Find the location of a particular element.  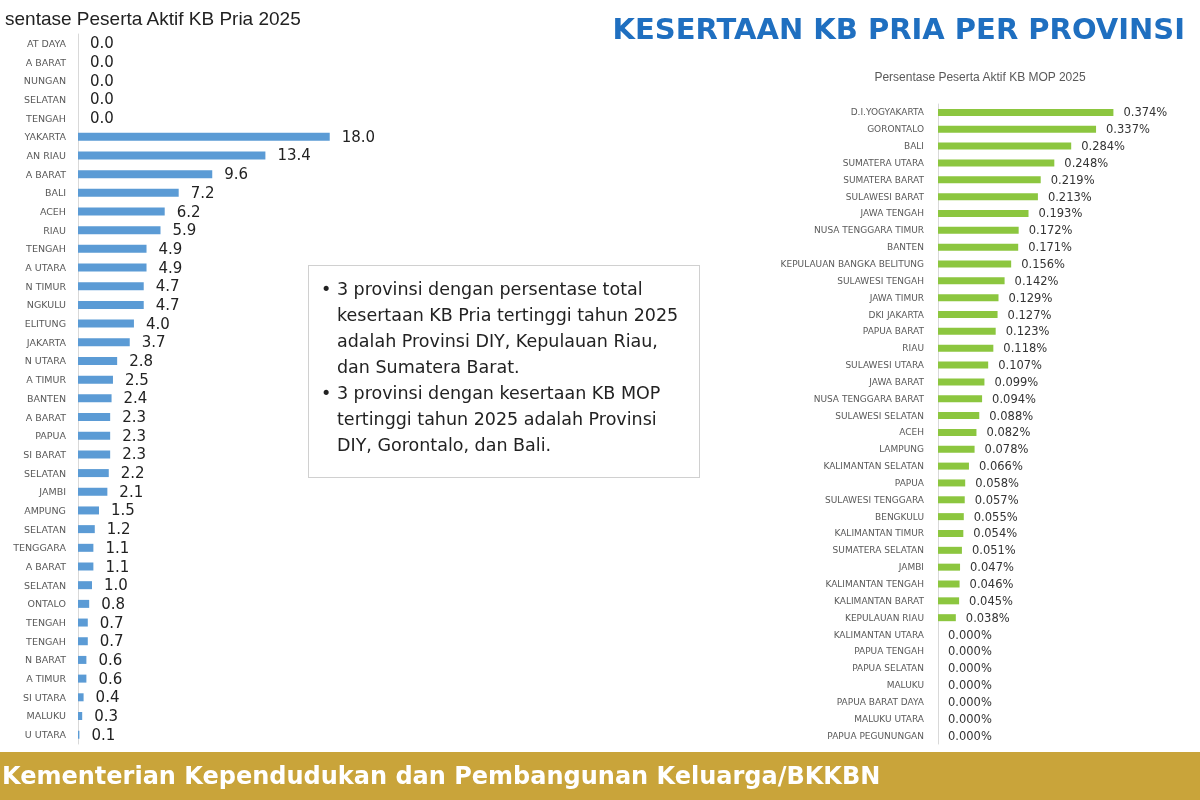

data-label: 0.107% is located at coordinates (1020, 365).